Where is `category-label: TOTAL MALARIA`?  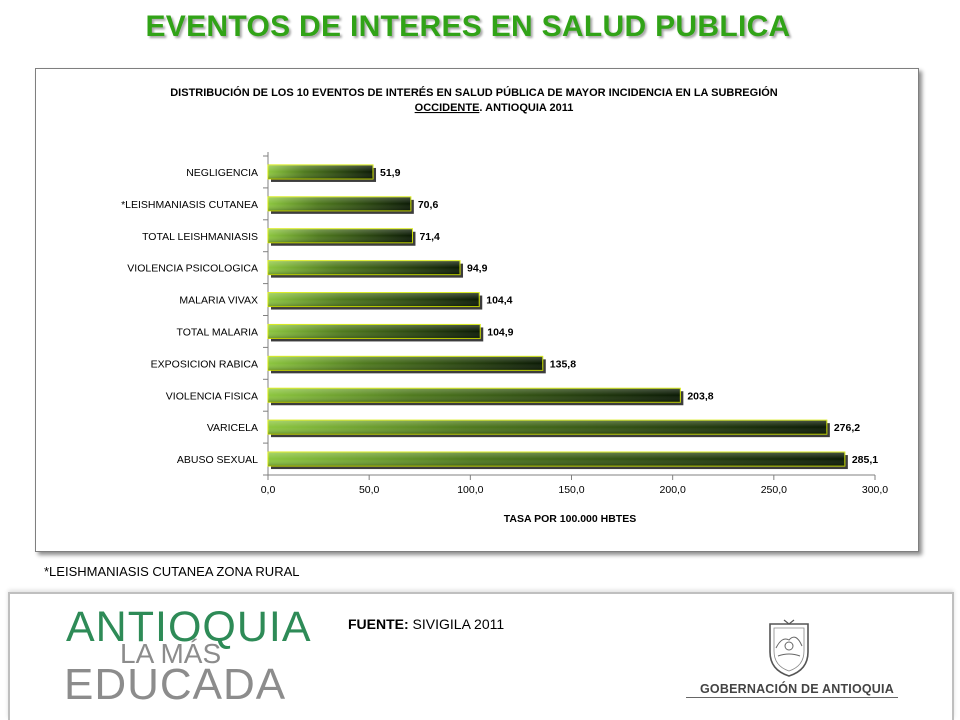 category-label: TOTAL MALARIA is located at coordinates (218, 332).